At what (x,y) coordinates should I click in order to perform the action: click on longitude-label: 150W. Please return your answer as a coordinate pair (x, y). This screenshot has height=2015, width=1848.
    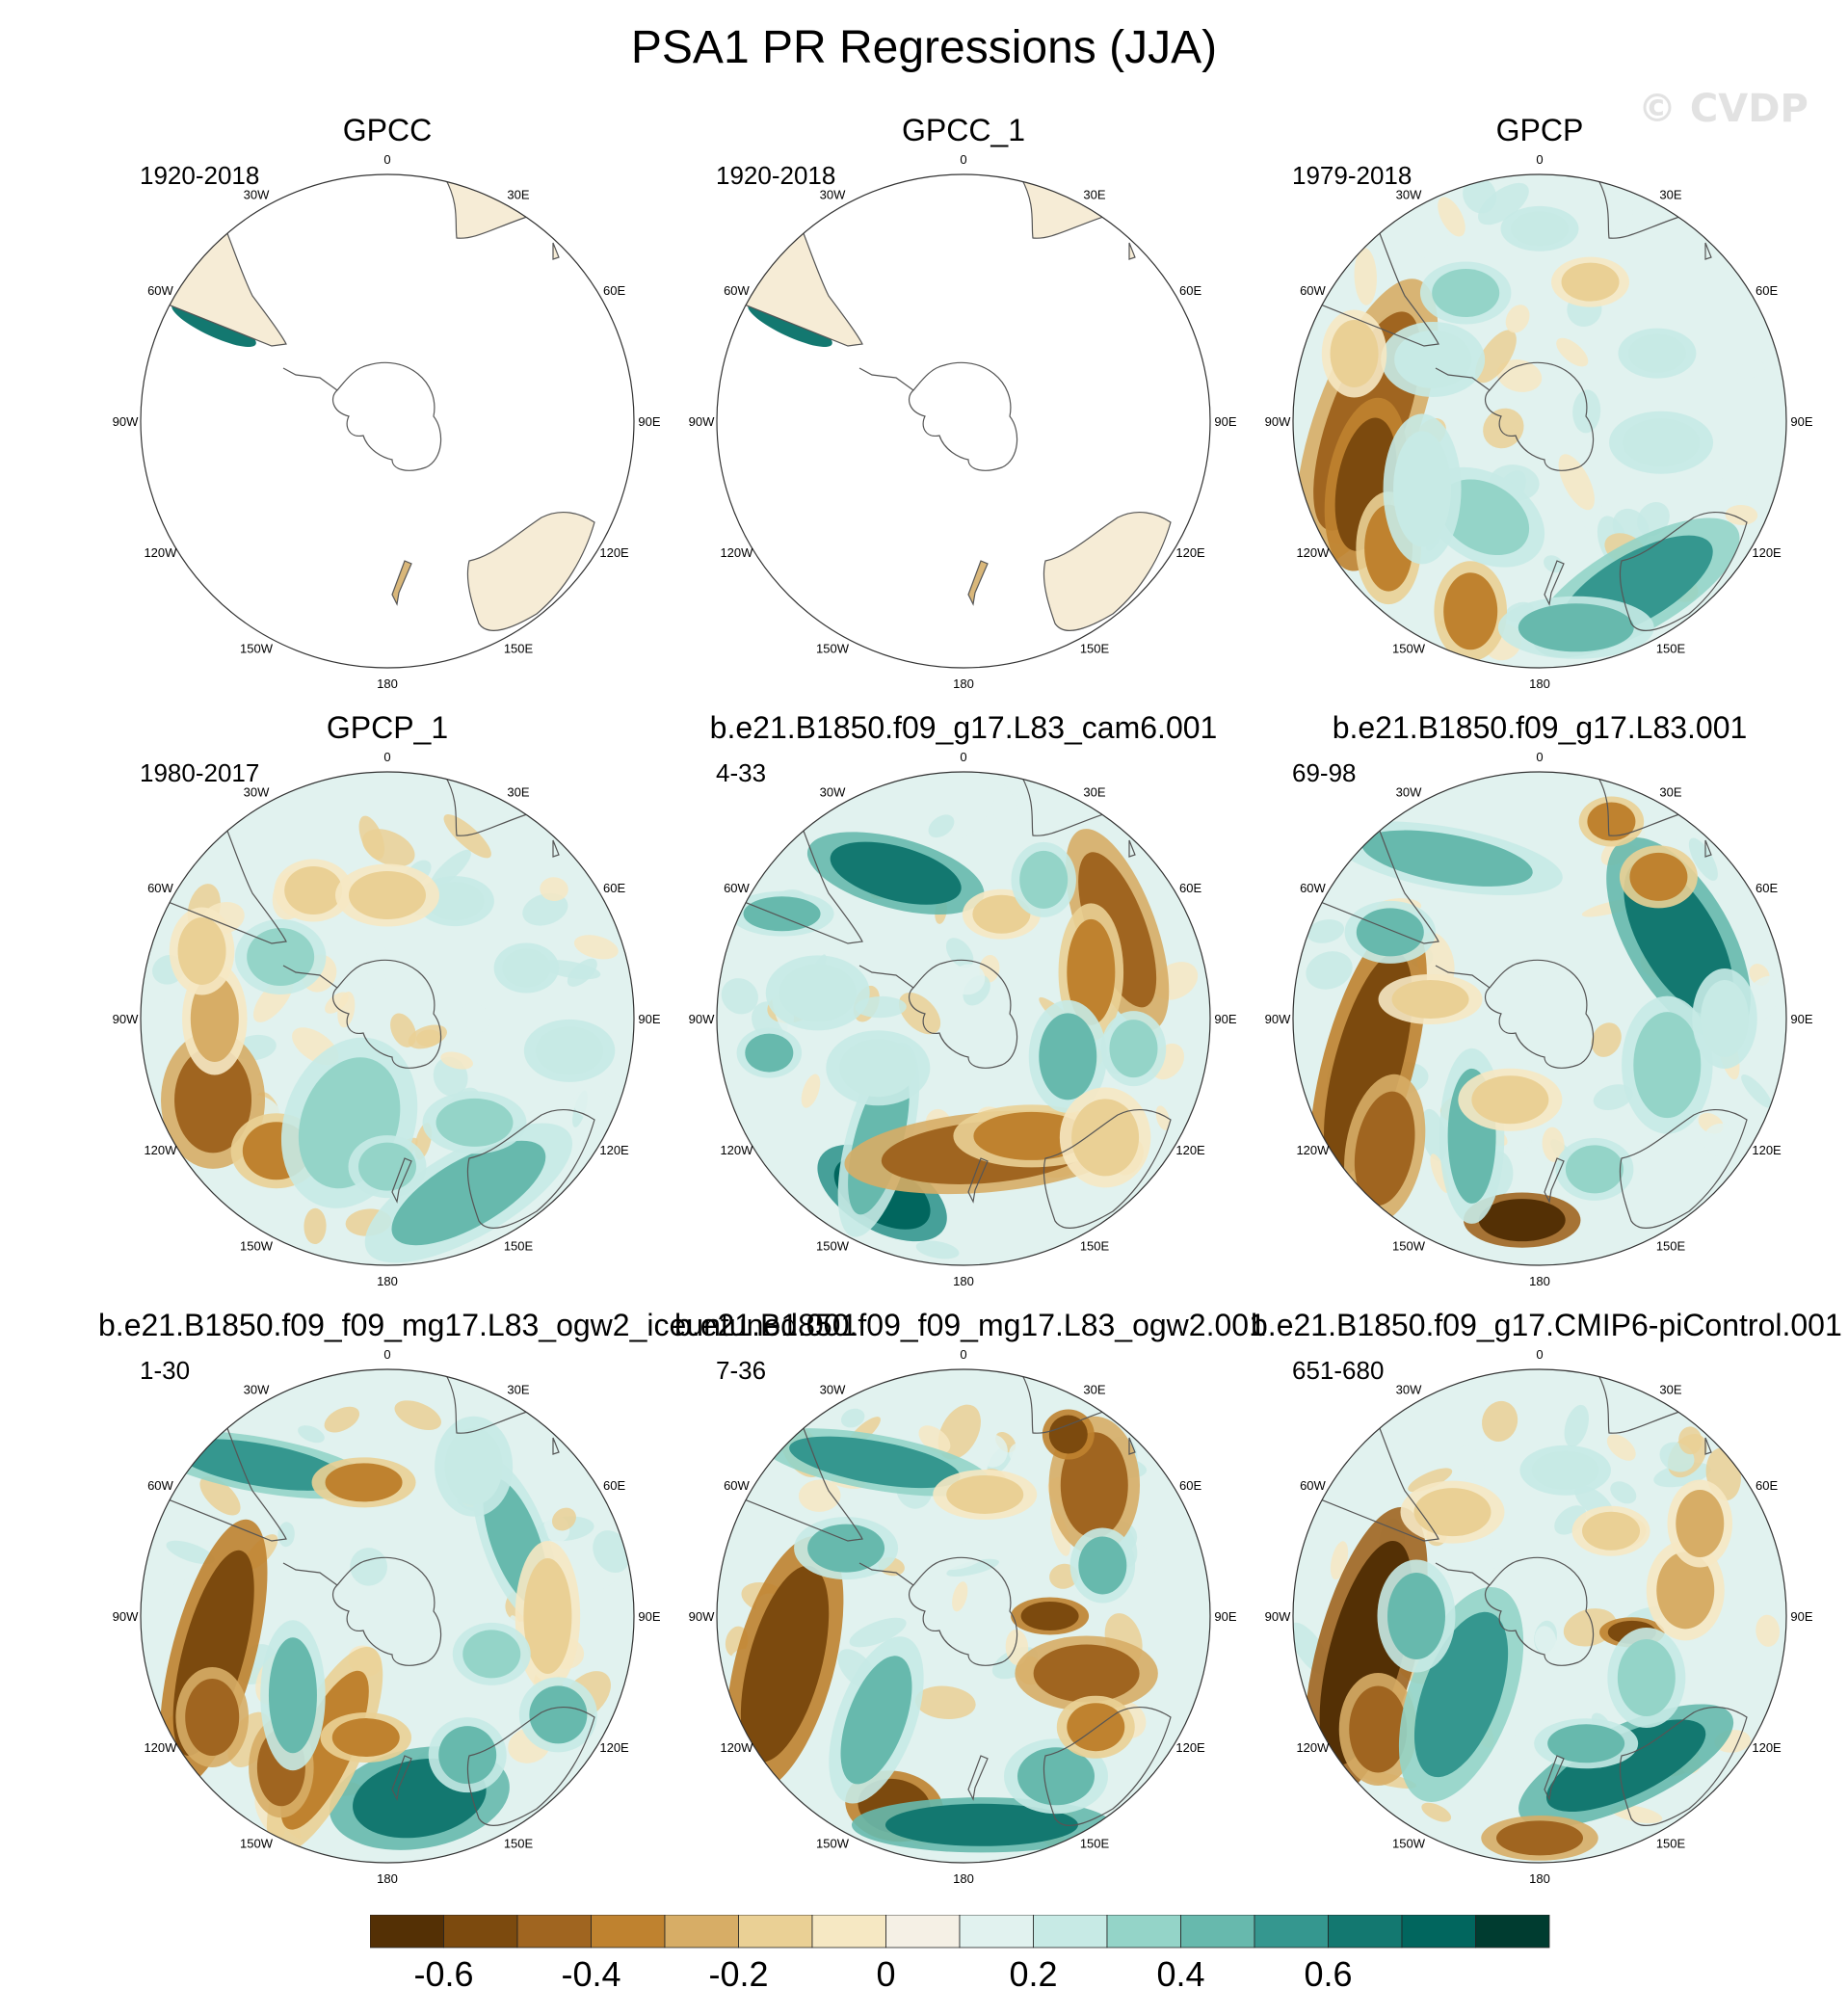
    Looking at the image, I should click on (833, 1246).